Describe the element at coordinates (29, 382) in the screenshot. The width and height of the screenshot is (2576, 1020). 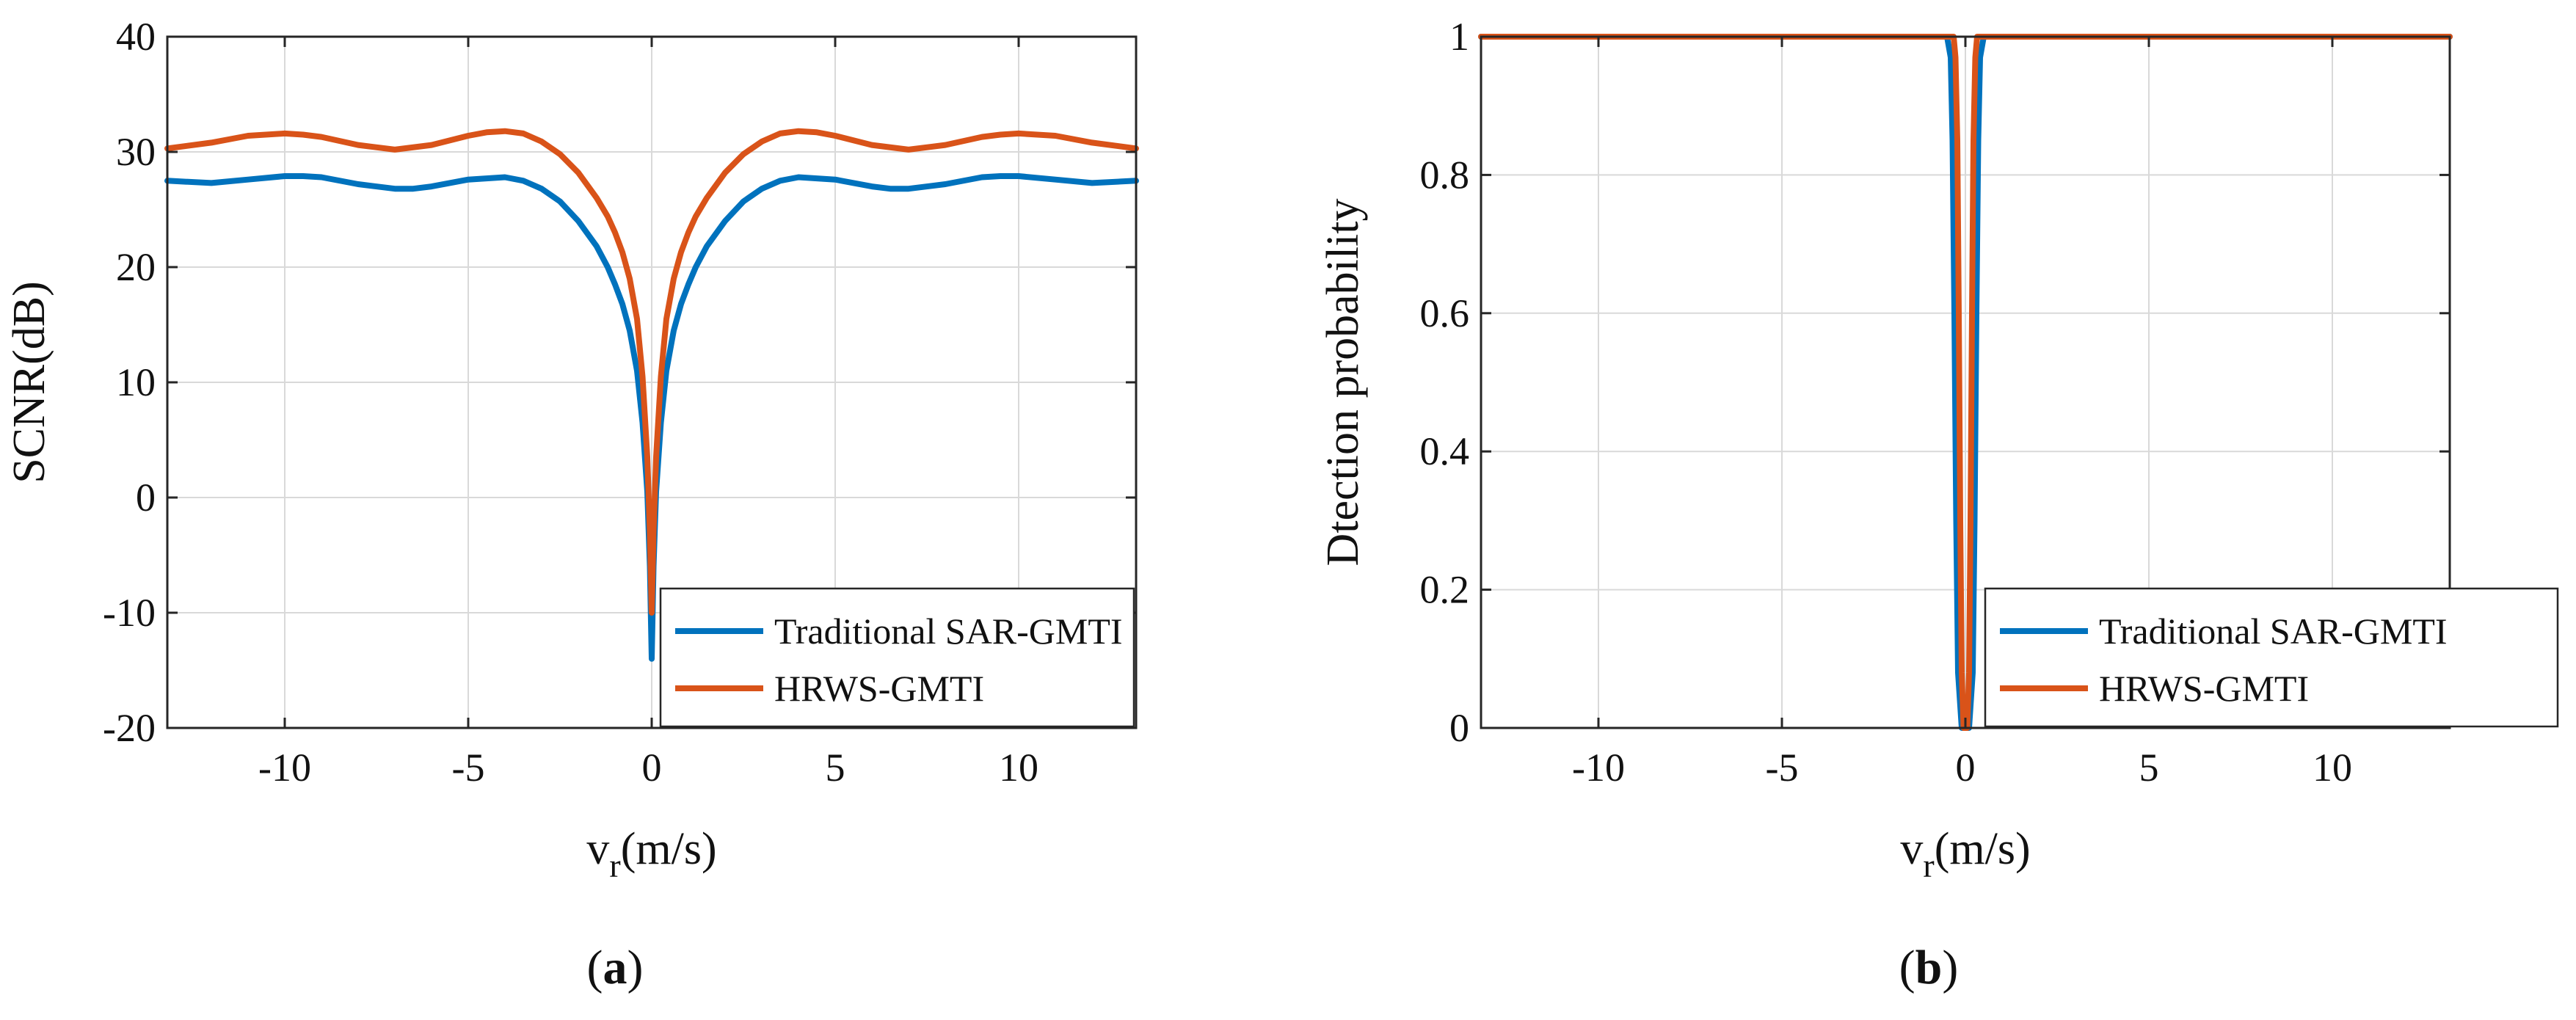
I see `panel-a-y-axis-label: SCNR(dB)` at that location.